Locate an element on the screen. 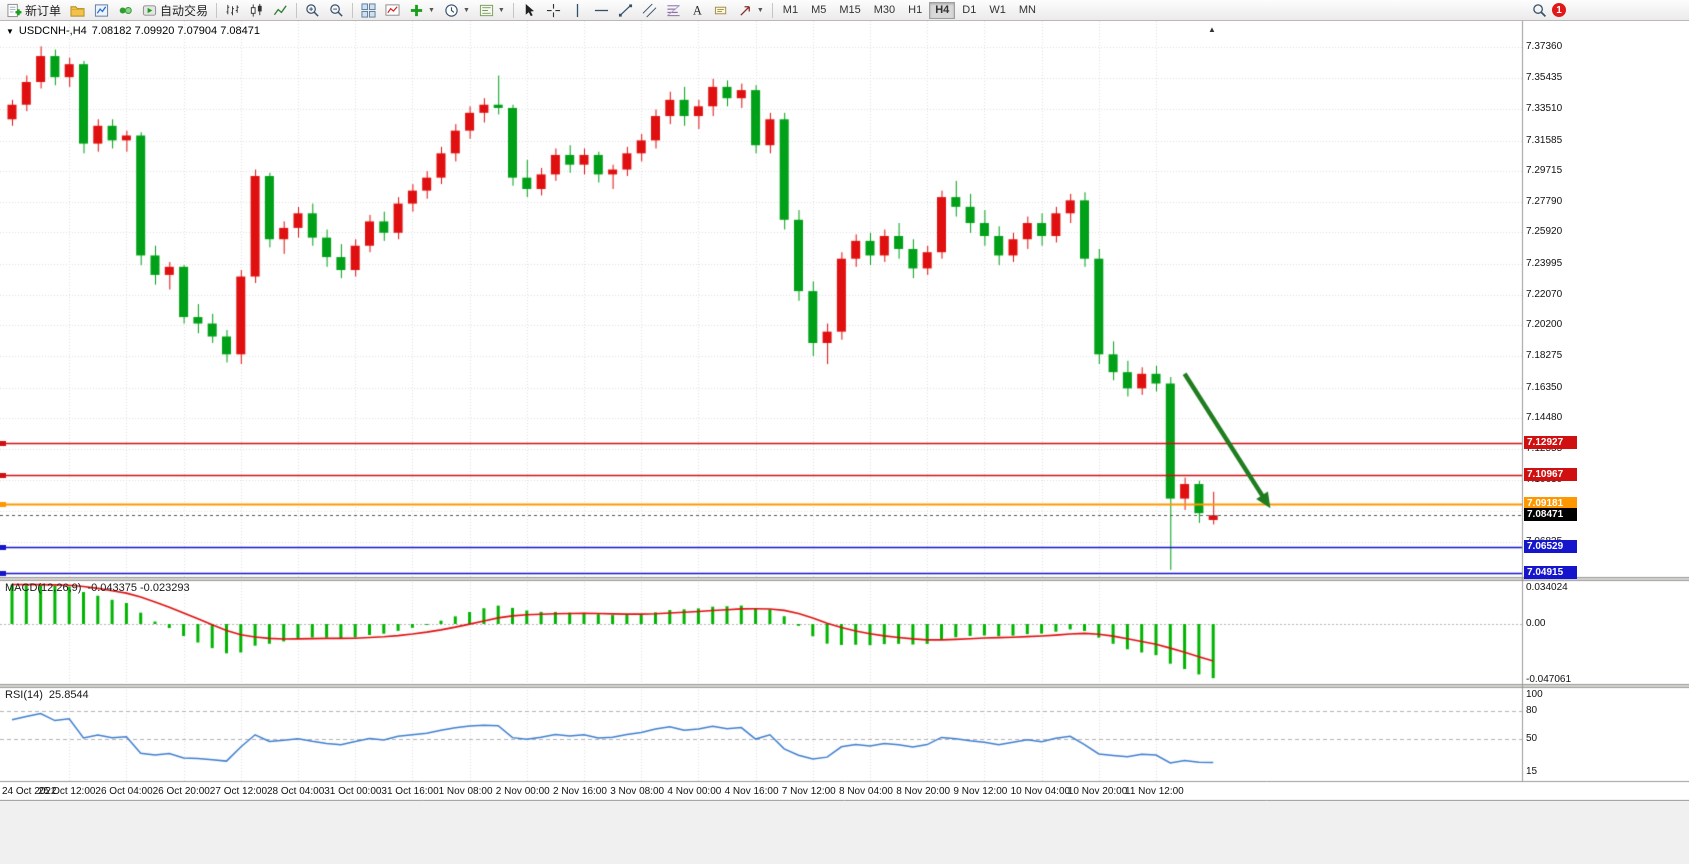 This screenshot has height=864, width=1689. text-icon: A is located at coordinates (697, 10).